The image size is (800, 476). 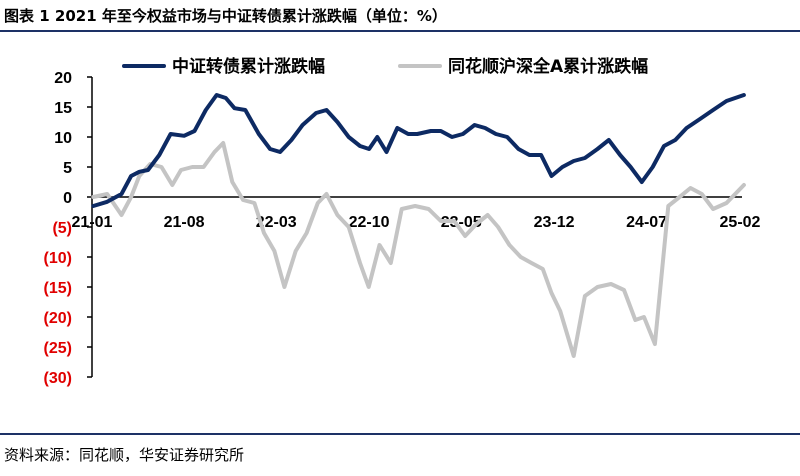 I want to click on title-bar: 图表 1 2021 年至今权益市场与中证转债累计涨跌幅（单位：%）, so click(x=400, y=16).